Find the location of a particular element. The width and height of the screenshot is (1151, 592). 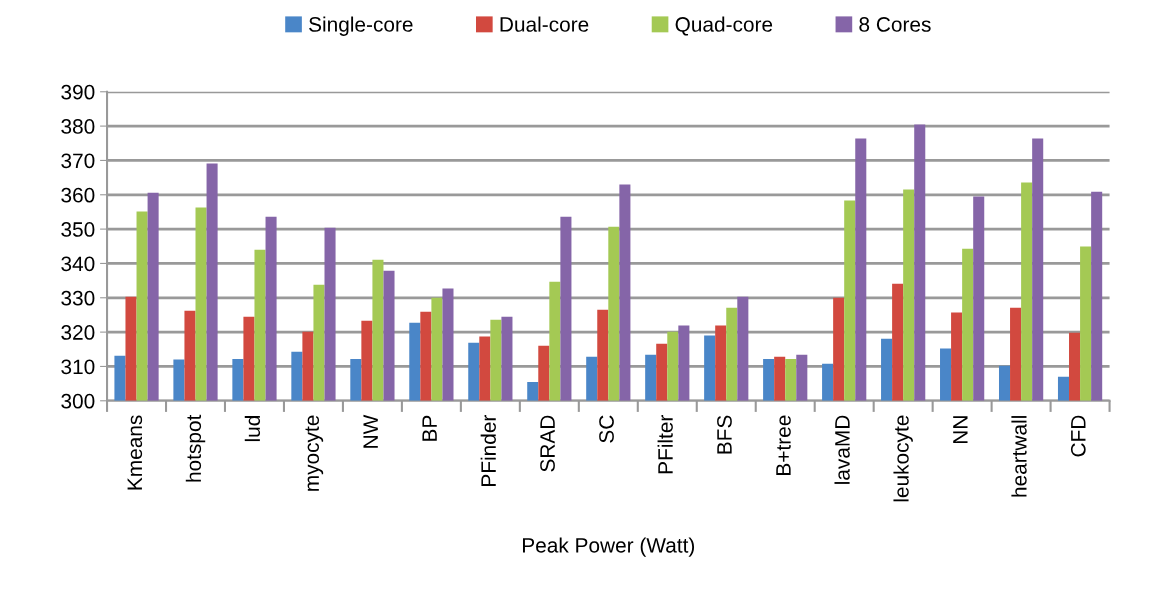

legend-label: Dual-core is located at coordinates (544, 24).